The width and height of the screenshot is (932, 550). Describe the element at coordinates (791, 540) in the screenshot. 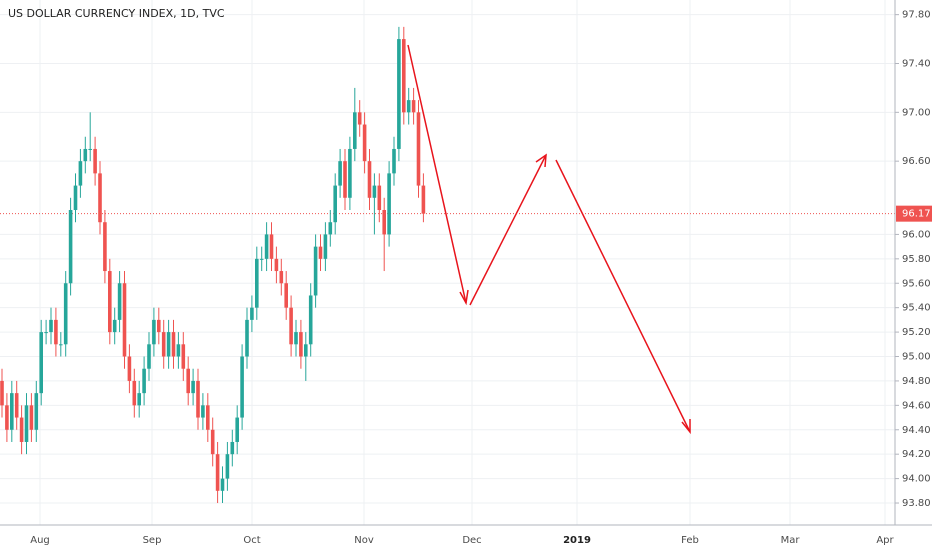

I see `x-tick-label: Mar` at that location.